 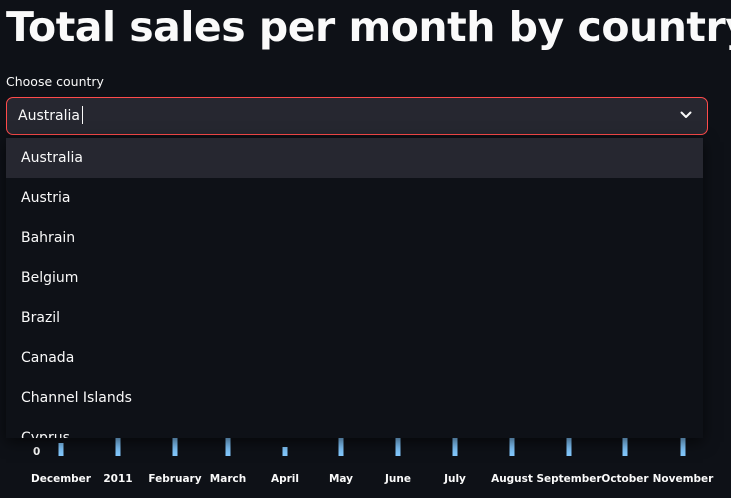 What do you see at coordinates (454, 479) in the screenshot?
I see `x-tick-label: July` at bounding box center [454, 479].